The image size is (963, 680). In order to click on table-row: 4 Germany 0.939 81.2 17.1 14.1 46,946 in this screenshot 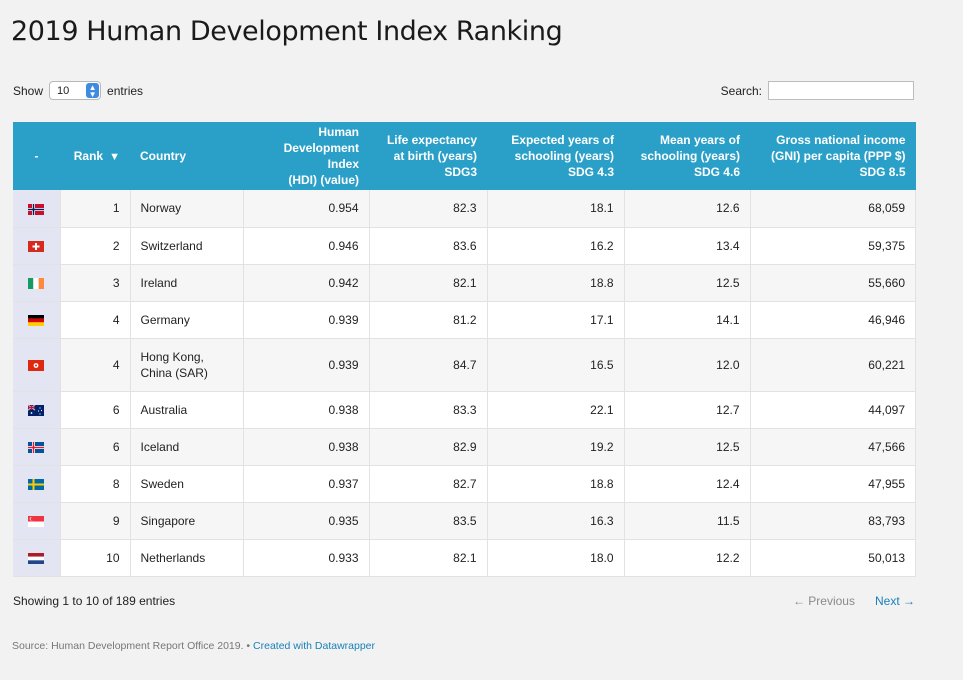, I will do `click(464, 320)`.